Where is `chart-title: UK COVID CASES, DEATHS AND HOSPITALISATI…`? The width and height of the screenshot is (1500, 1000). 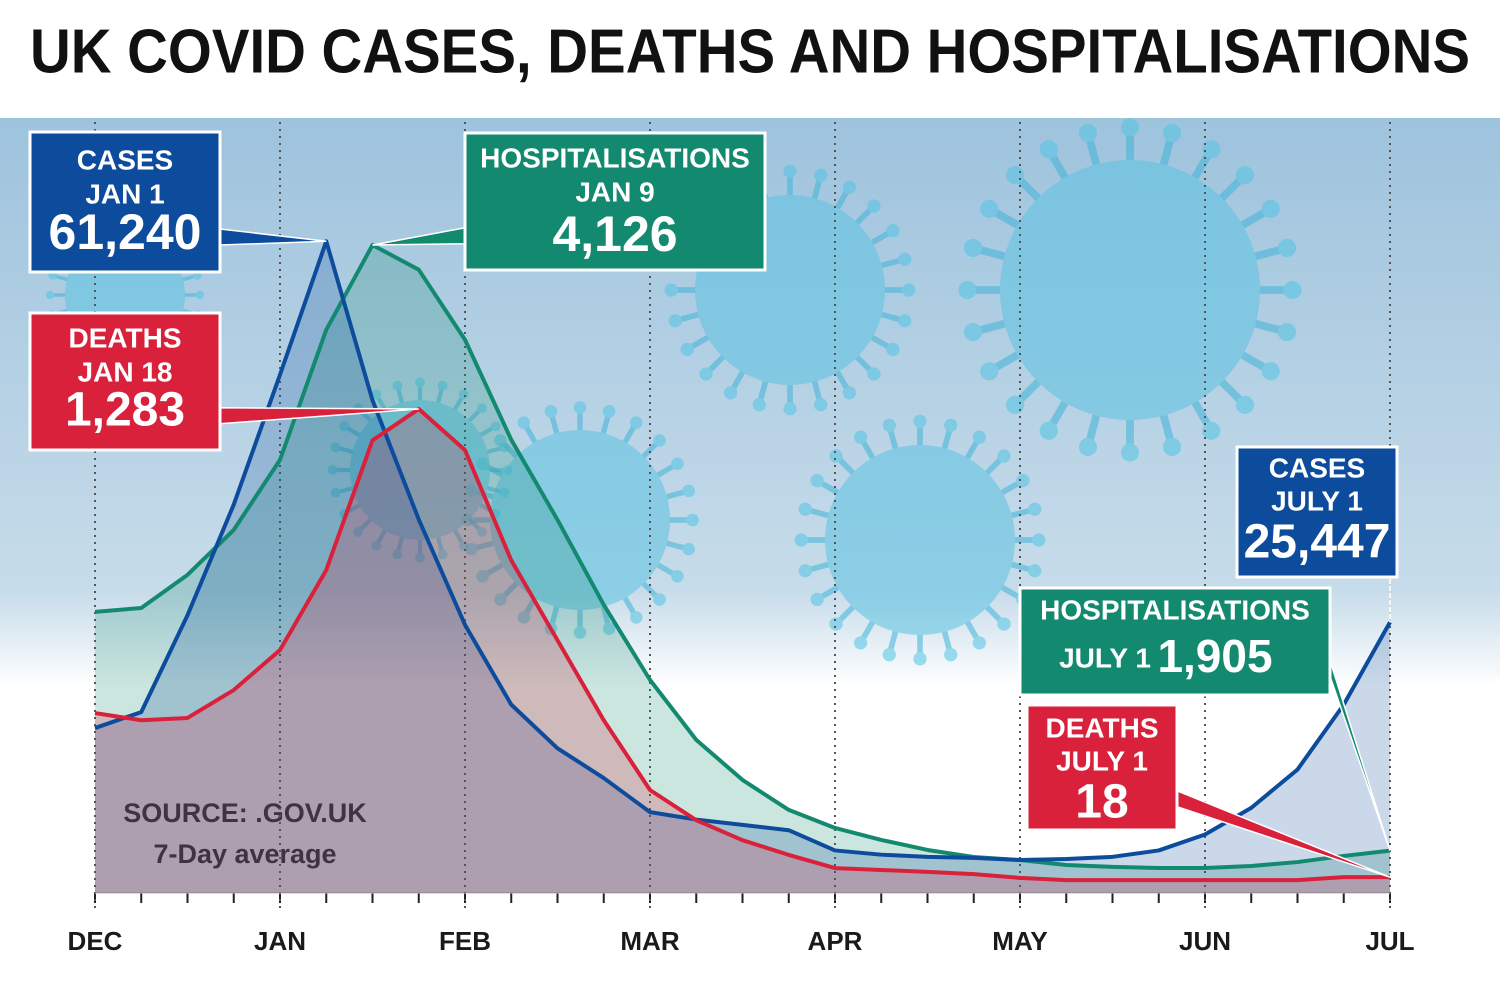 chart-title: UK COVID CASES, DEATHS AND HOSPITALISATI… is located at coordinates (750, 51).